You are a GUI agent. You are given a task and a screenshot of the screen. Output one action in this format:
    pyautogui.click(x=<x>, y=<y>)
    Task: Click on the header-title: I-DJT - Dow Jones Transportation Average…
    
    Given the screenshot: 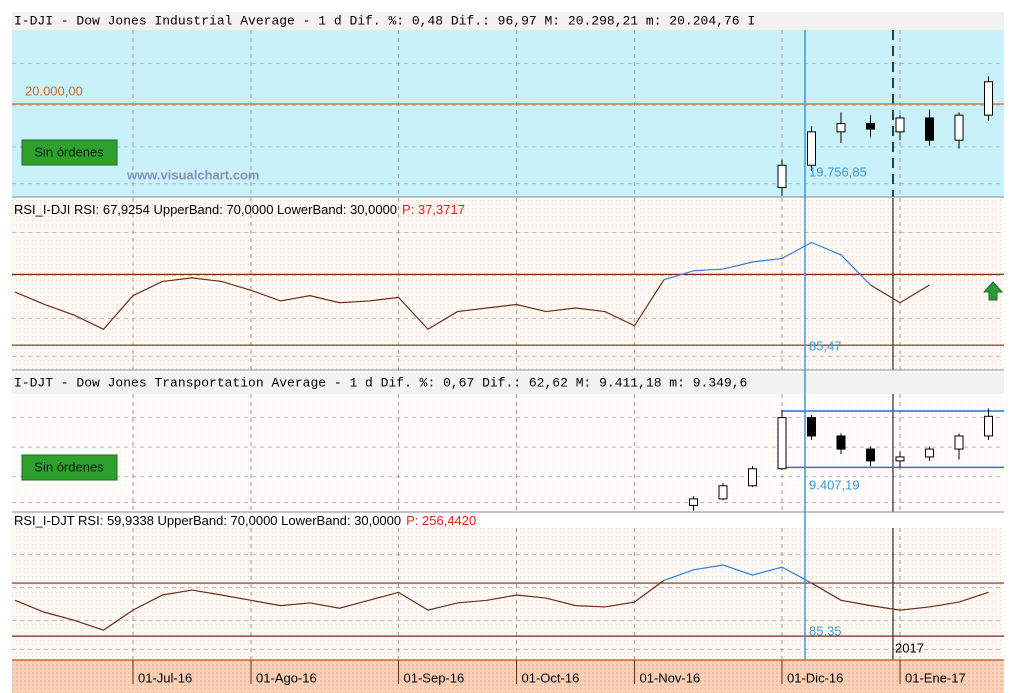 What is the action you would take?
    pyautogui.click(x=380, y=382)
    